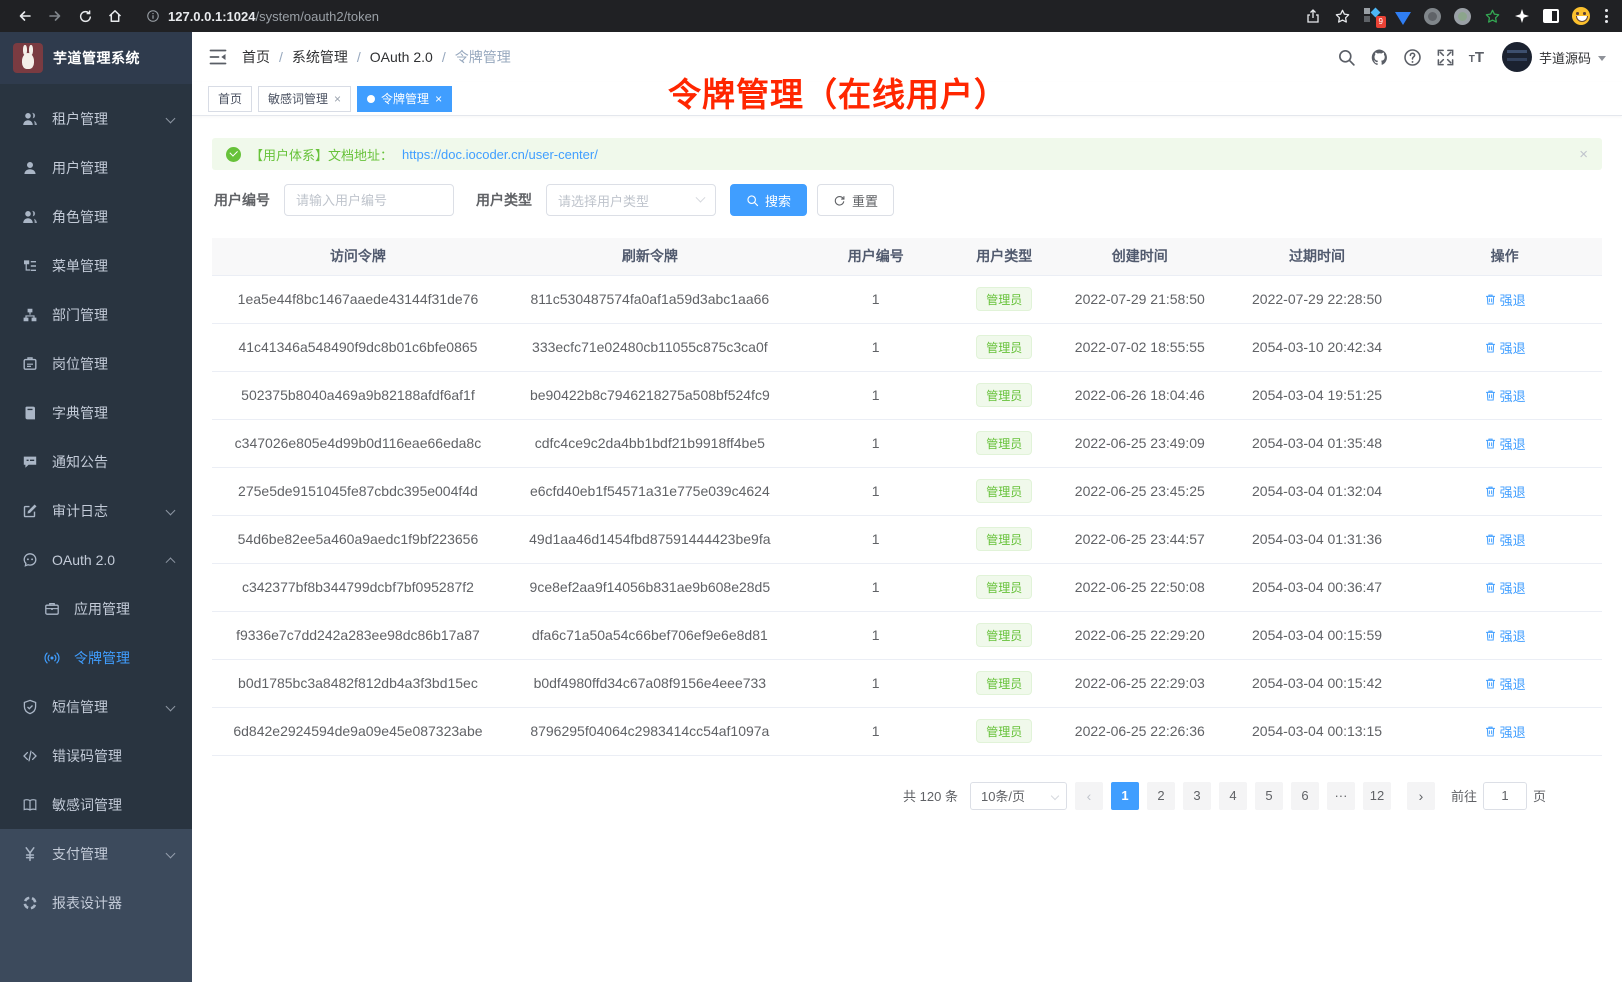 This screenshot has height=982, width=1622. What do you see at coordinates (96, 657) in the screenshot?
I see `sidebar-item-token: 令牌管理` at bounding box center [96, 657].